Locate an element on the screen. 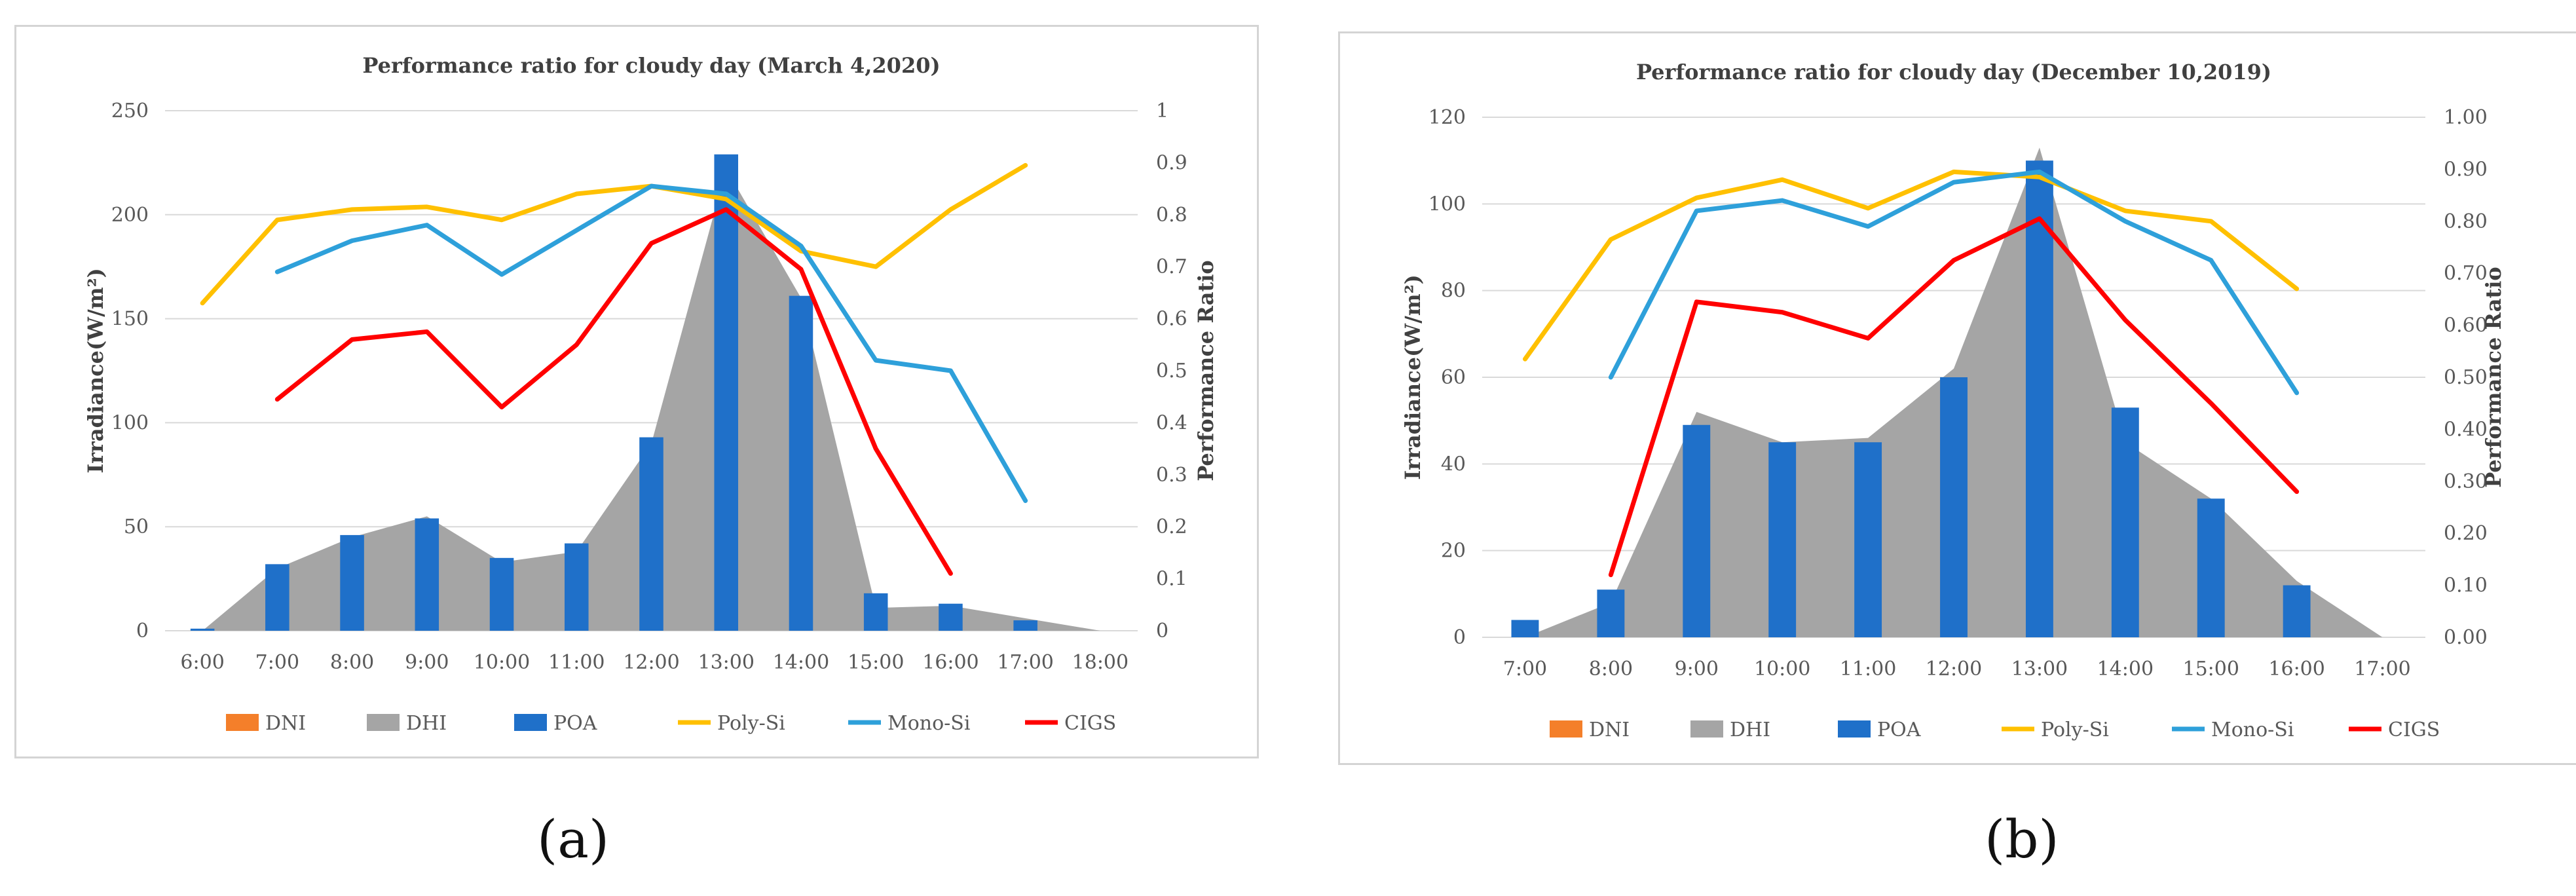 The width and height of the screenshot is (2576, 896). y2-tick-label: 0.40 is located at coordinates (2466, 429).